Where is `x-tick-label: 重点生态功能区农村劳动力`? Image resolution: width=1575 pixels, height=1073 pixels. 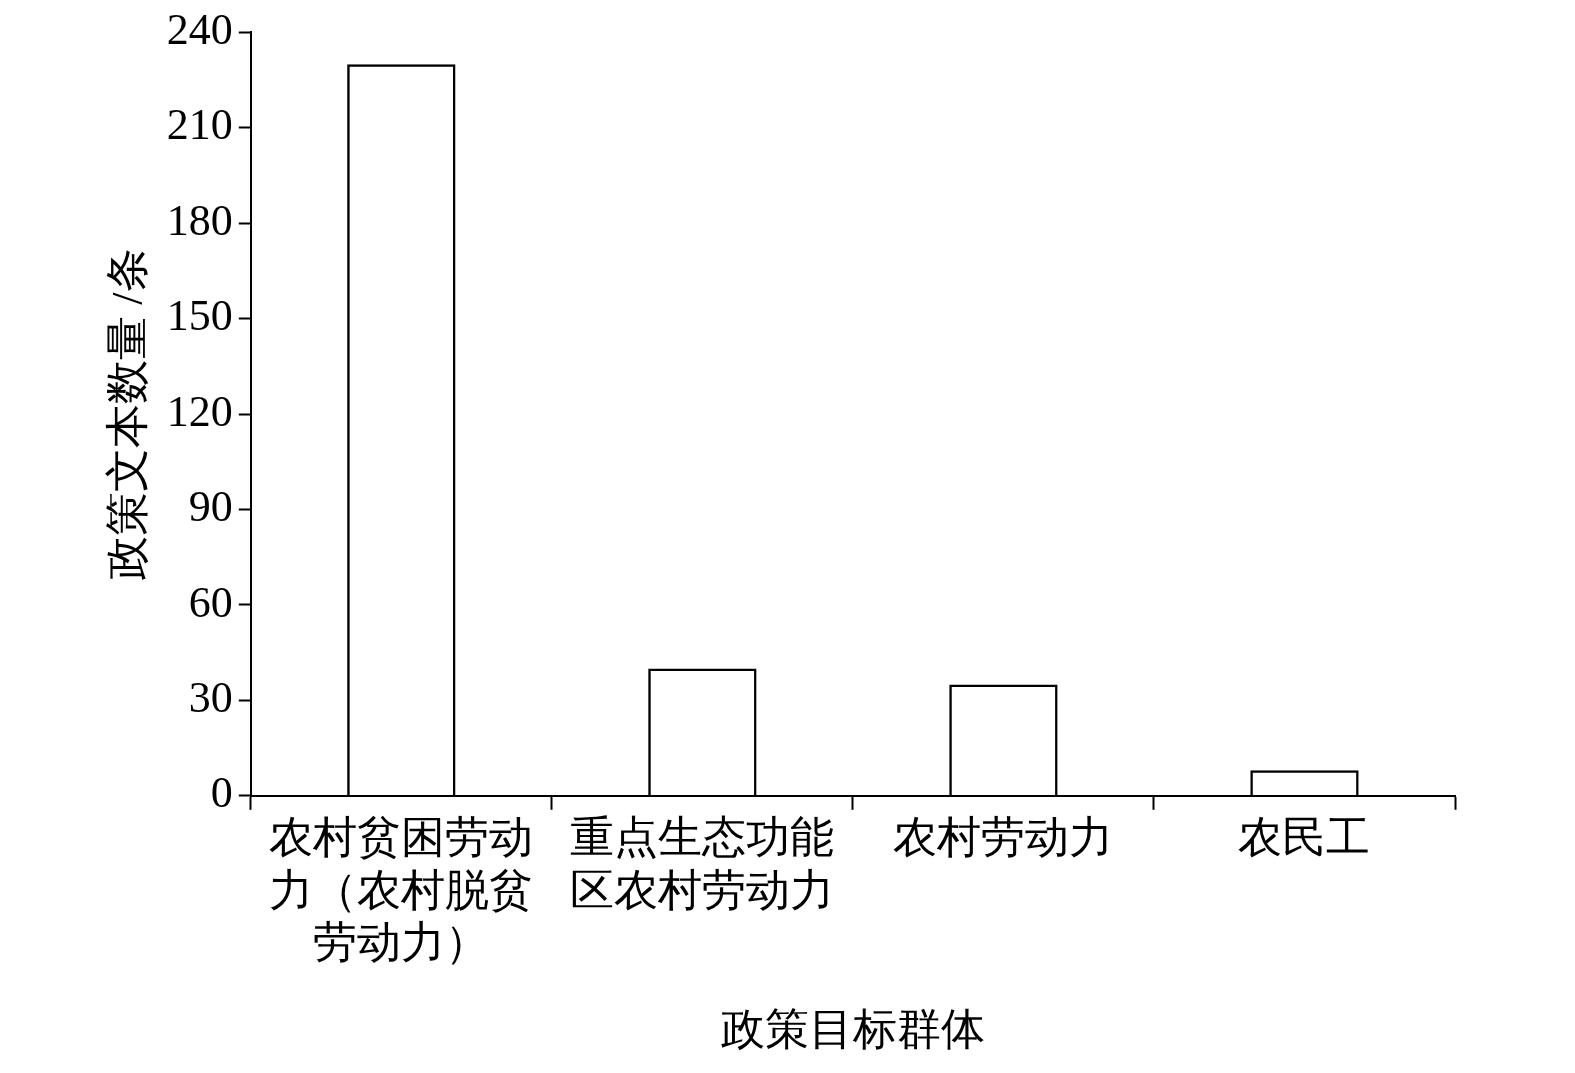 x-tick-label: 重点生态功能区农村劳动力 is located at coordinates (702, 863).